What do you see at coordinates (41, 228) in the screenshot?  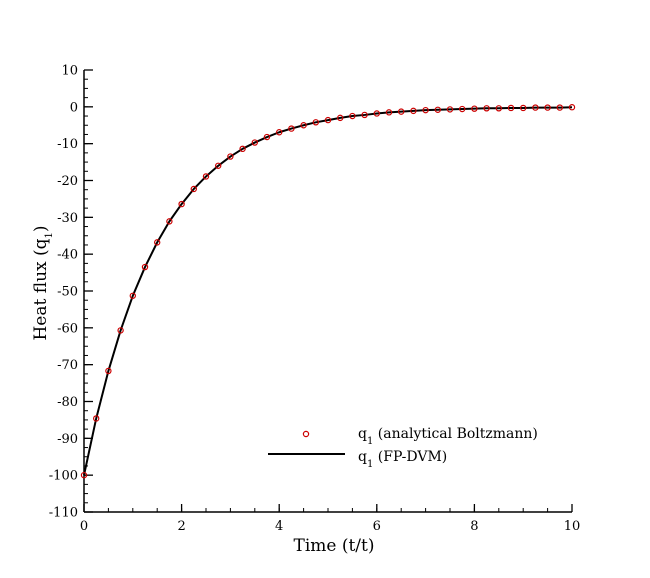 I see `y-axis-title-close: )` at bounding box center [41, 228].